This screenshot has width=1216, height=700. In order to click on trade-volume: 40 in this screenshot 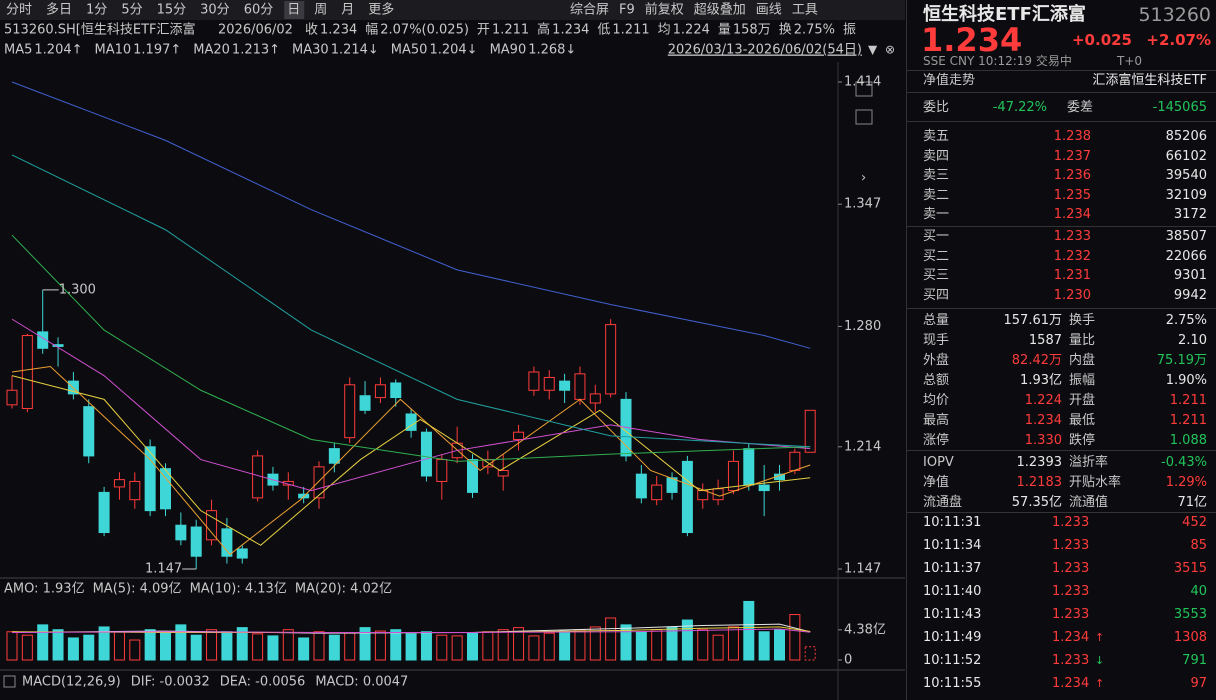, I will do `click(1198, 591)`.